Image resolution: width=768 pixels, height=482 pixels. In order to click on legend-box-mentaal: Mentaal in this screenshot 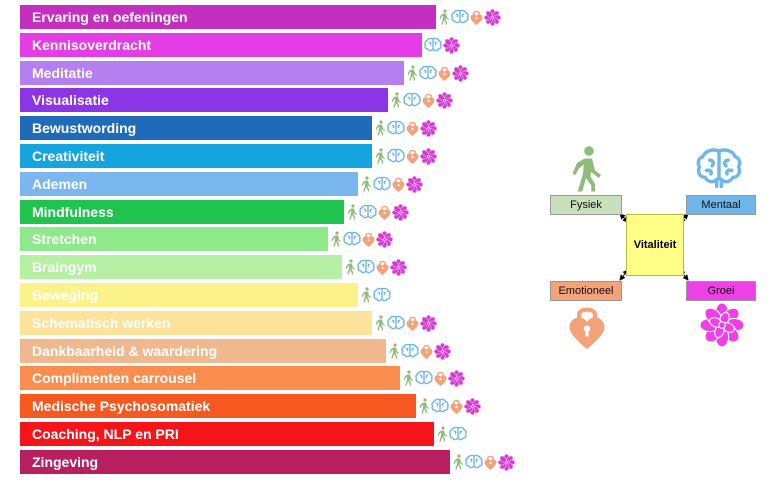, I will do `click(721, 205)`.